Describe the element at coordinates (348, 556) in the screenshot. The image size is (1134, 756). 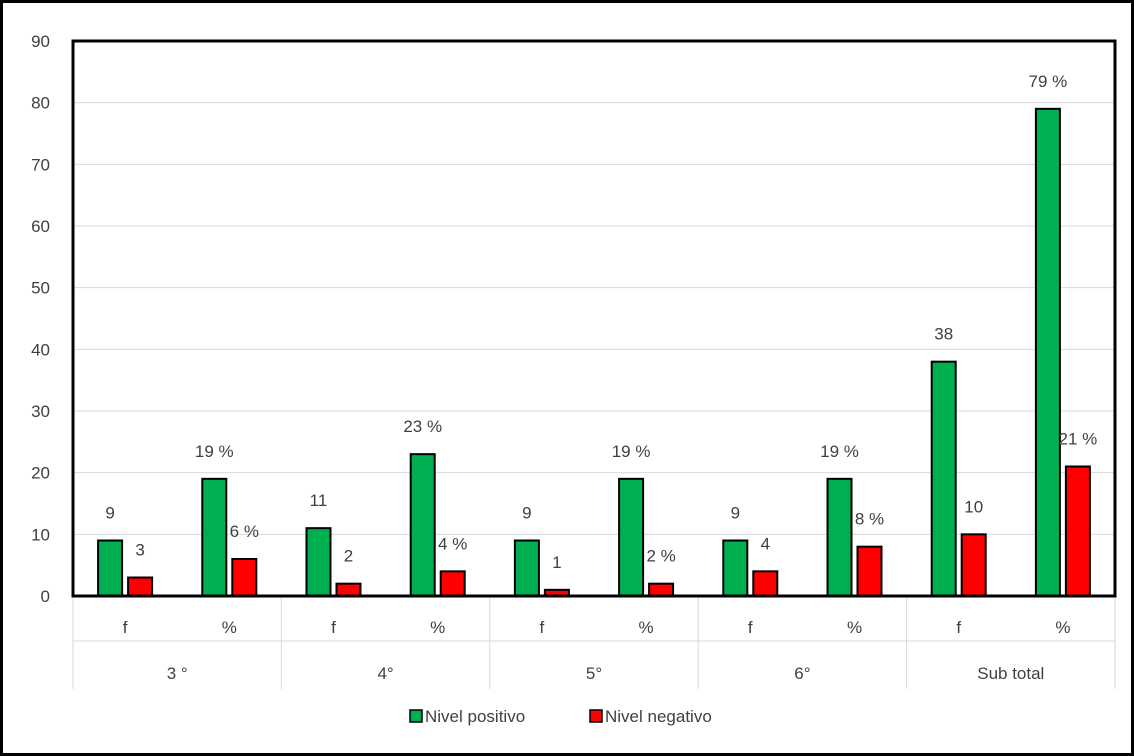
I see `data-label: 2` at that location.